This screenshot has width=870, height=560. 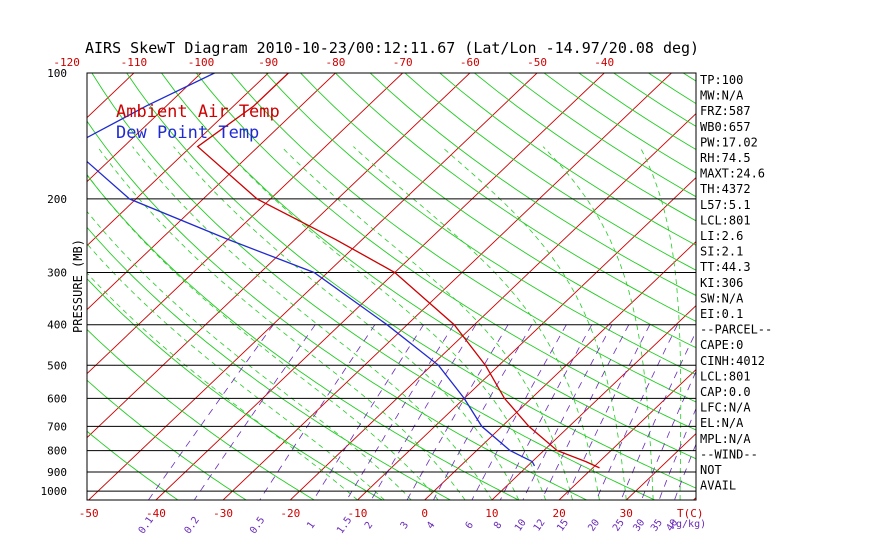 I want to click on stats-line: L57:5.1, so click(x=725, y=205).